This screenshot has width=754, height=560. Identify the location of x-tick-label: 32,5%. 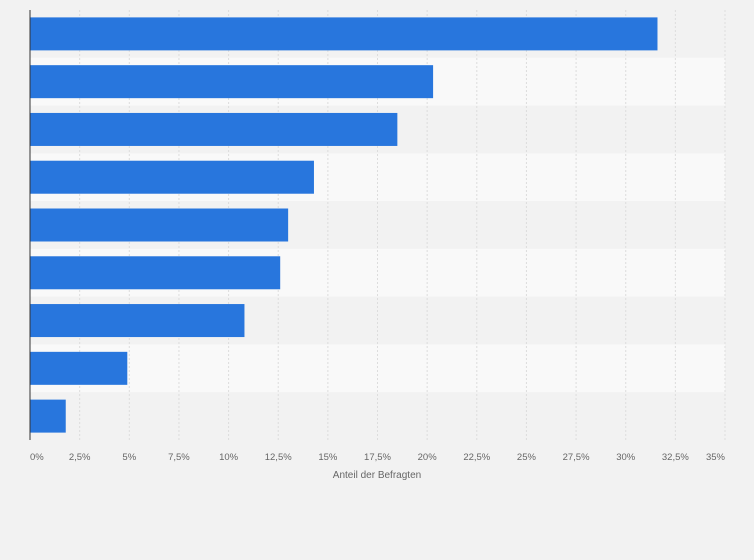
(675, 457).